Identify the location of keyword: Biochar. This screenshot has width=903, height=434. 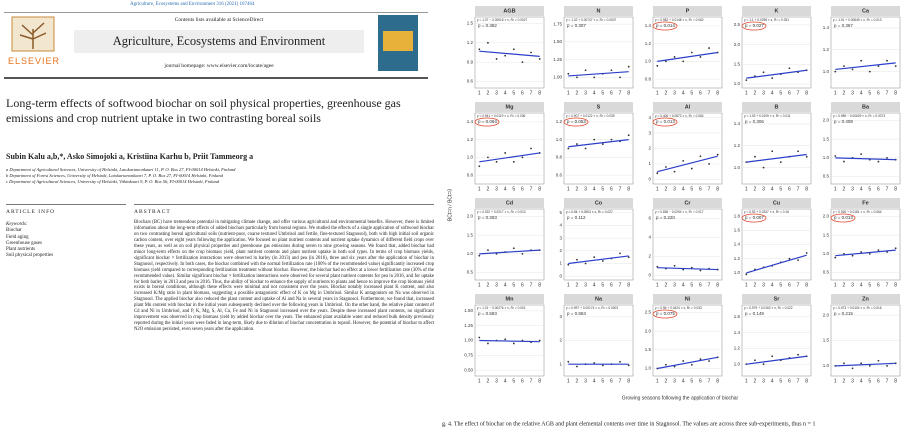
(14, 231).